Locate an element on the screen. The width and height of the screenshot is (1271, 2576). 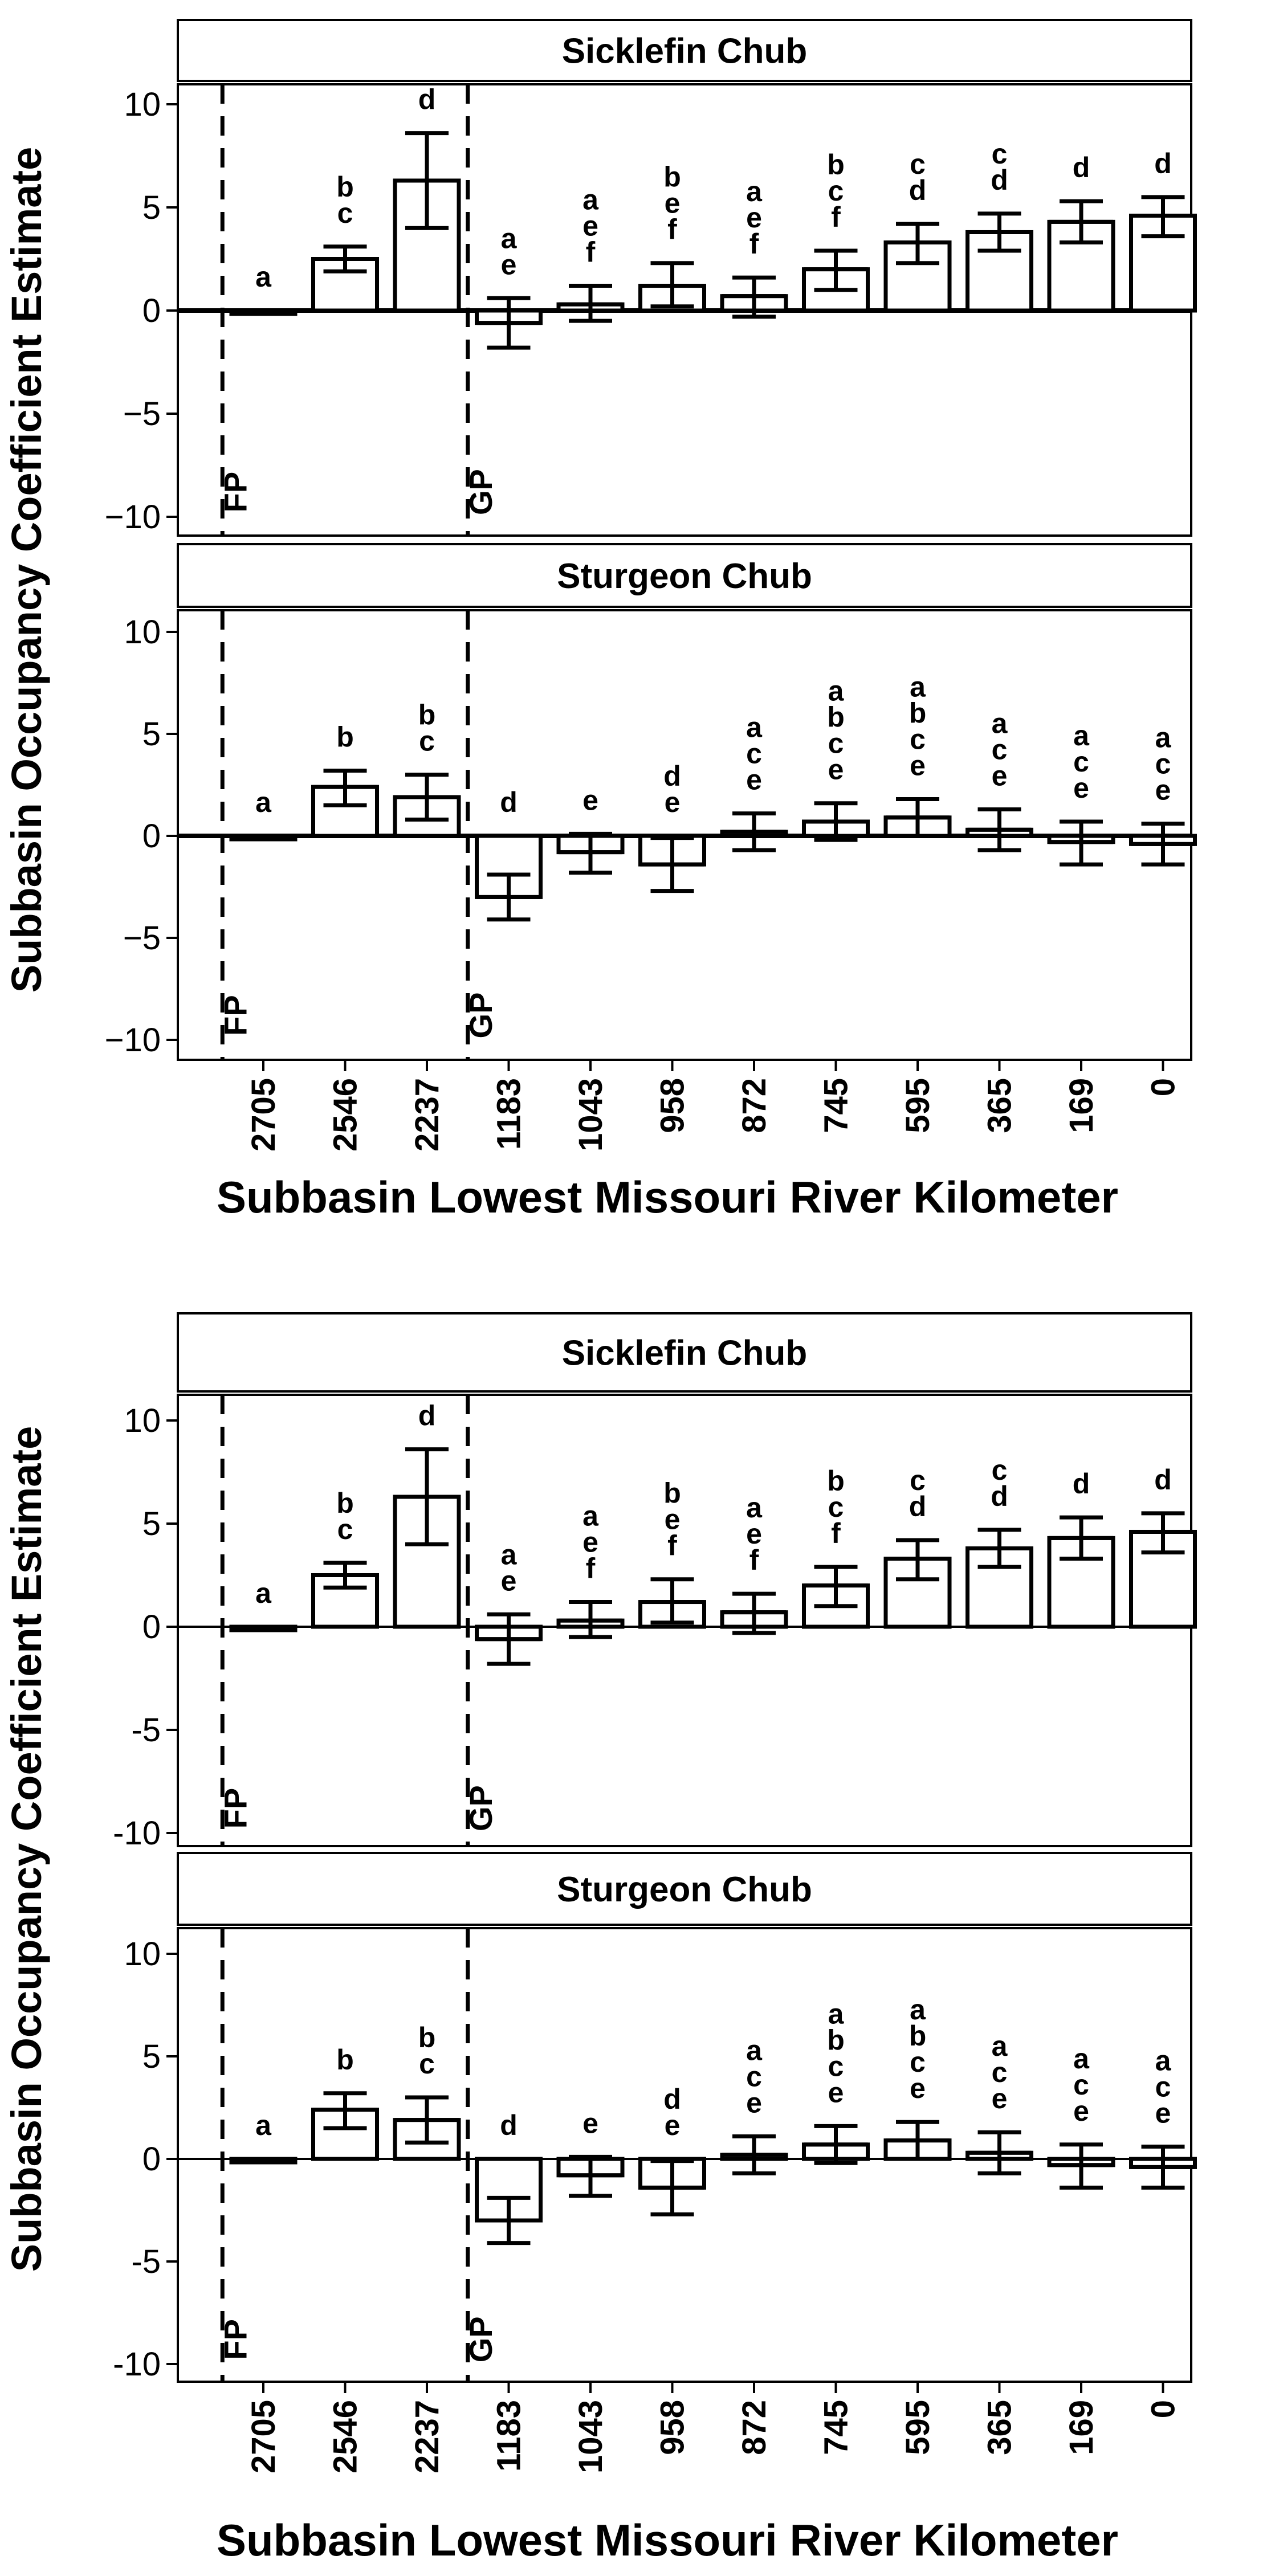
x-tick-label: 0 is located at coordinates (1163, 2409).